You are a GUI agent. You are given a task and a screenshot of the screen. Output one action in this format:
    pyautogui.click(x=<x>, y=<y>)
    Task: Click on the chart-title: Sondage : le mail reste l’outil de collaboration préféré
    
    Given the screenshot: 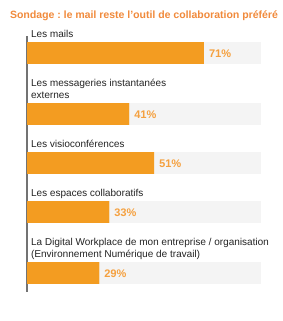 What is the action you would take?
    pyautogui.click(x=144, y=15)
    